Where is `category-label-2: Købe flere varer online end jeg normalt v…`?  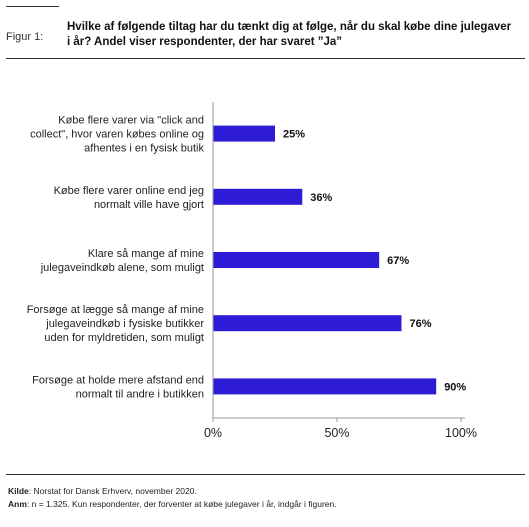 category-label-2: Købe flere varer online end jeg normalt v… is located at coordinates (129, 198).